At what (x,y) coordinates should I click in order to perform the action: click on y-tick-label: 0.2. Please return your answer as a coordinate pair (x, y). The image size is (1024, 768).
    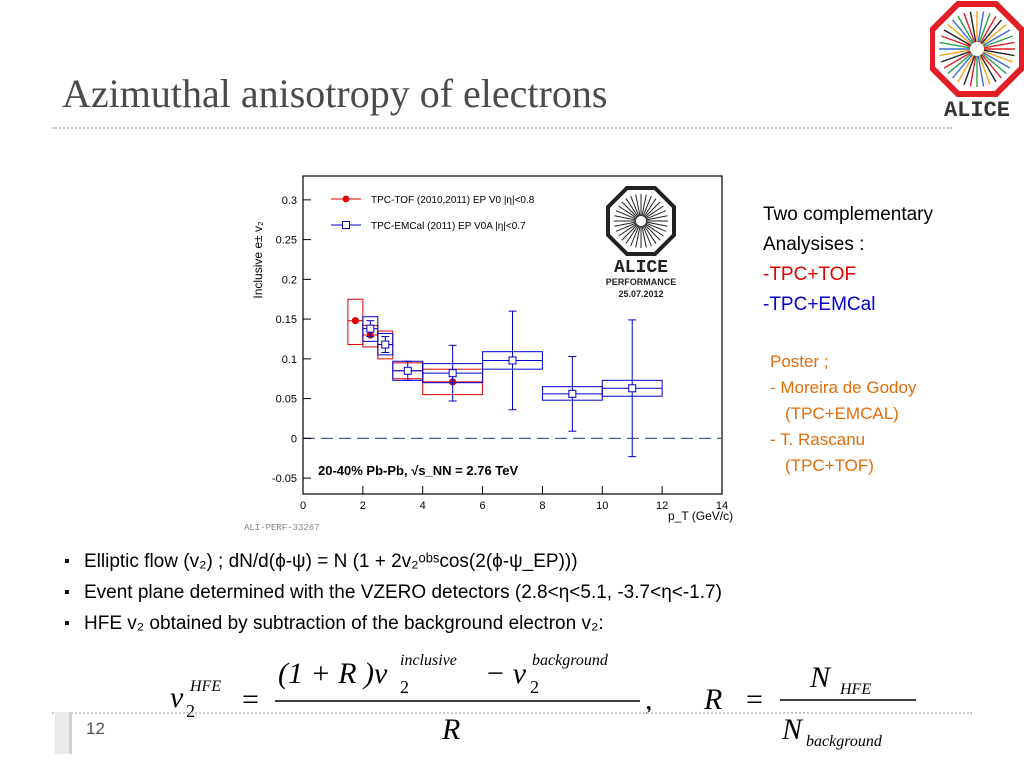
    Looking at the image, I should click on (289, 280).